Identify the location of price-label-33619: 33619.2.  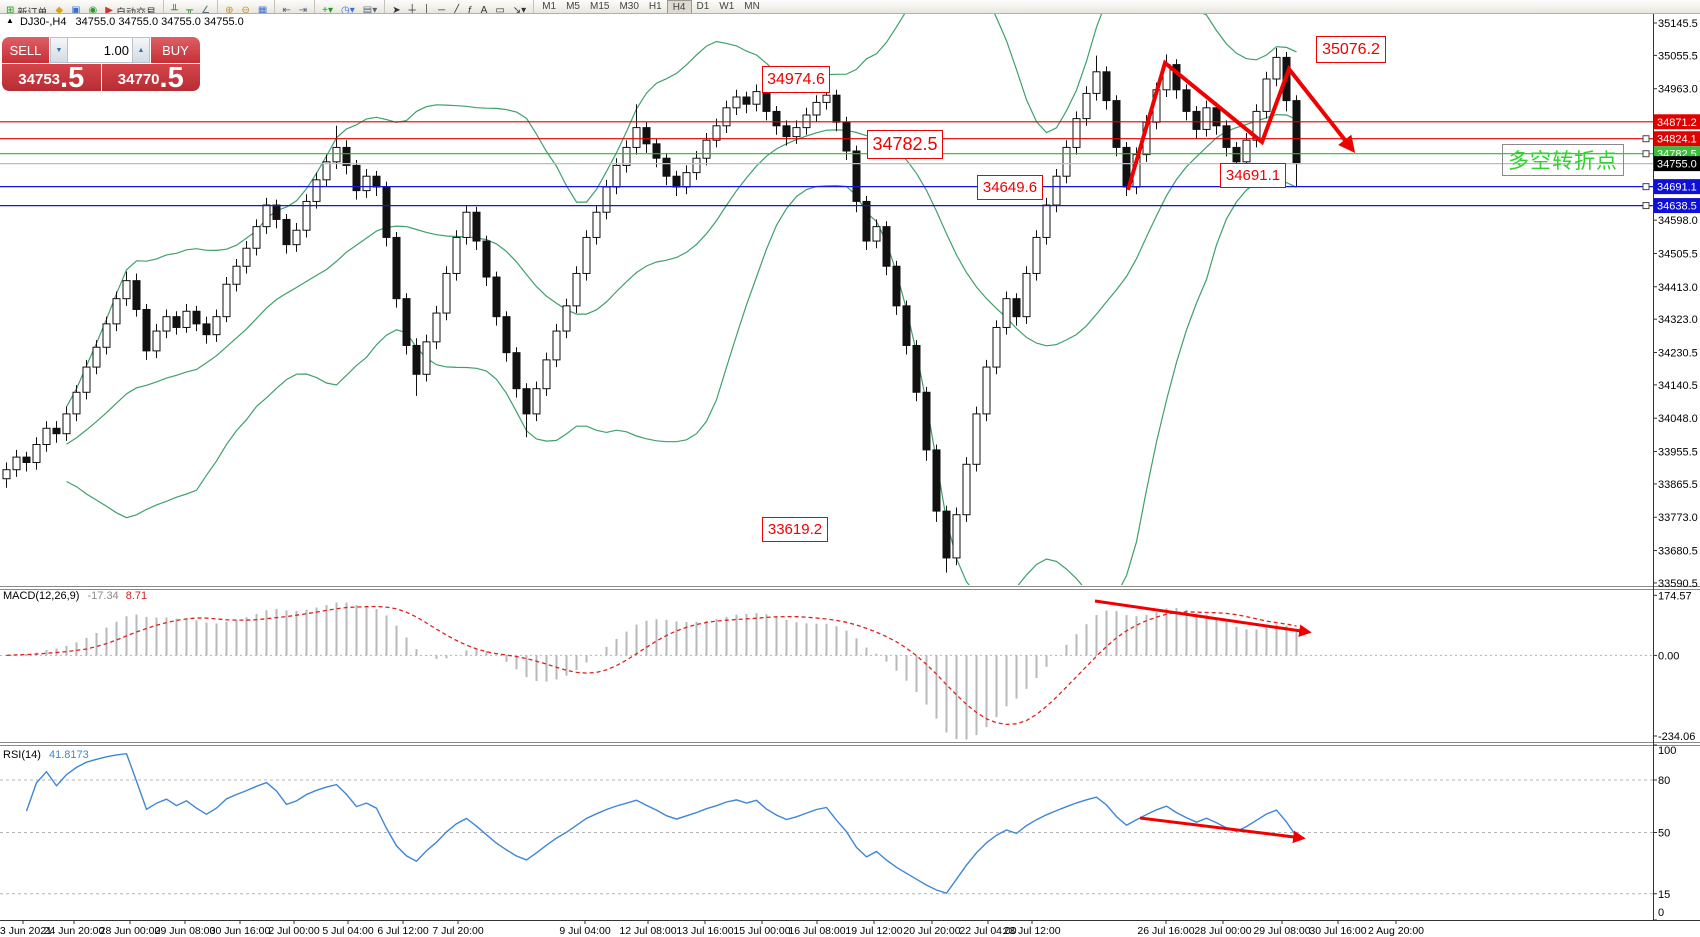
(795, 529).